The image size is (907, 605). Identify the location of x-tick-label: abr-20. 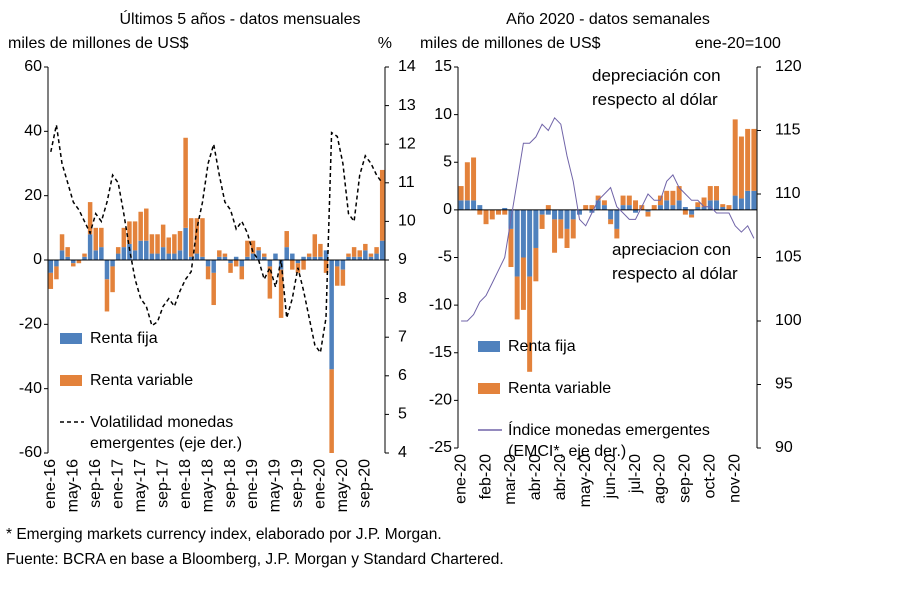
(560, 477).